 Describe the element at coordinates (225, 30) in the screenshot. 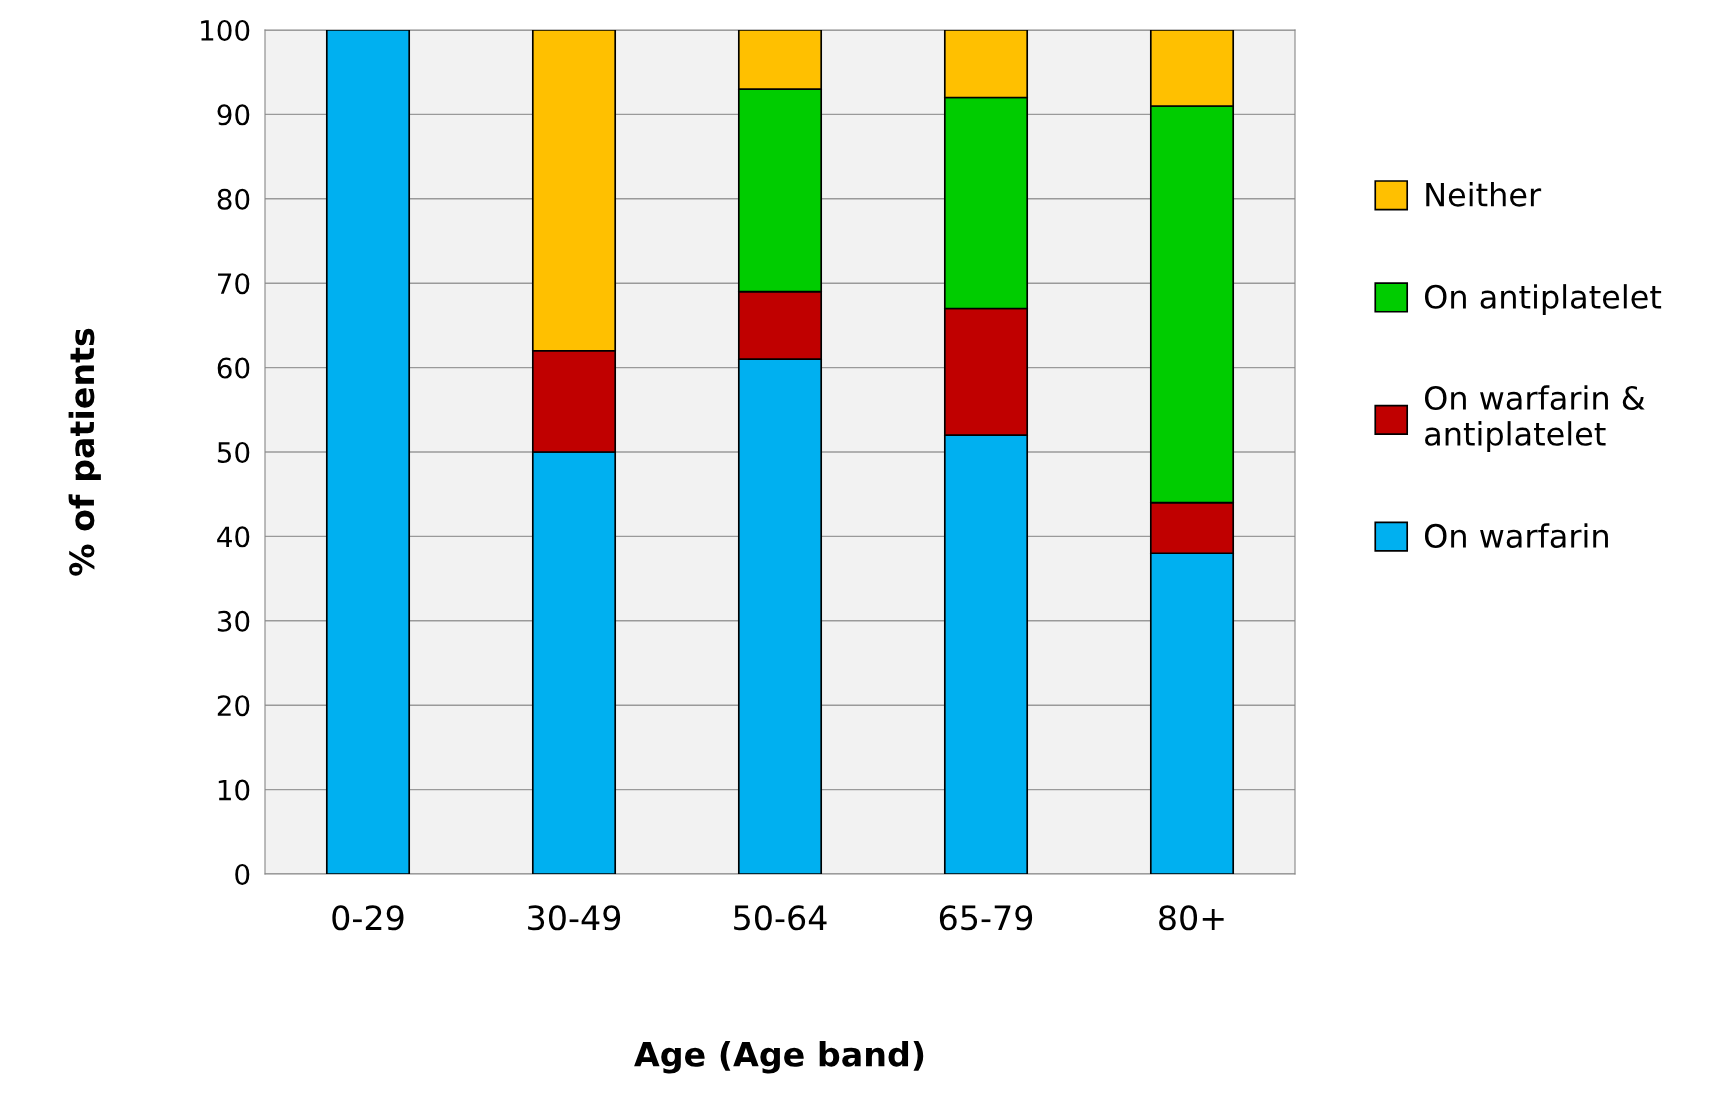

I see `y-tick-label: 100` at that location.